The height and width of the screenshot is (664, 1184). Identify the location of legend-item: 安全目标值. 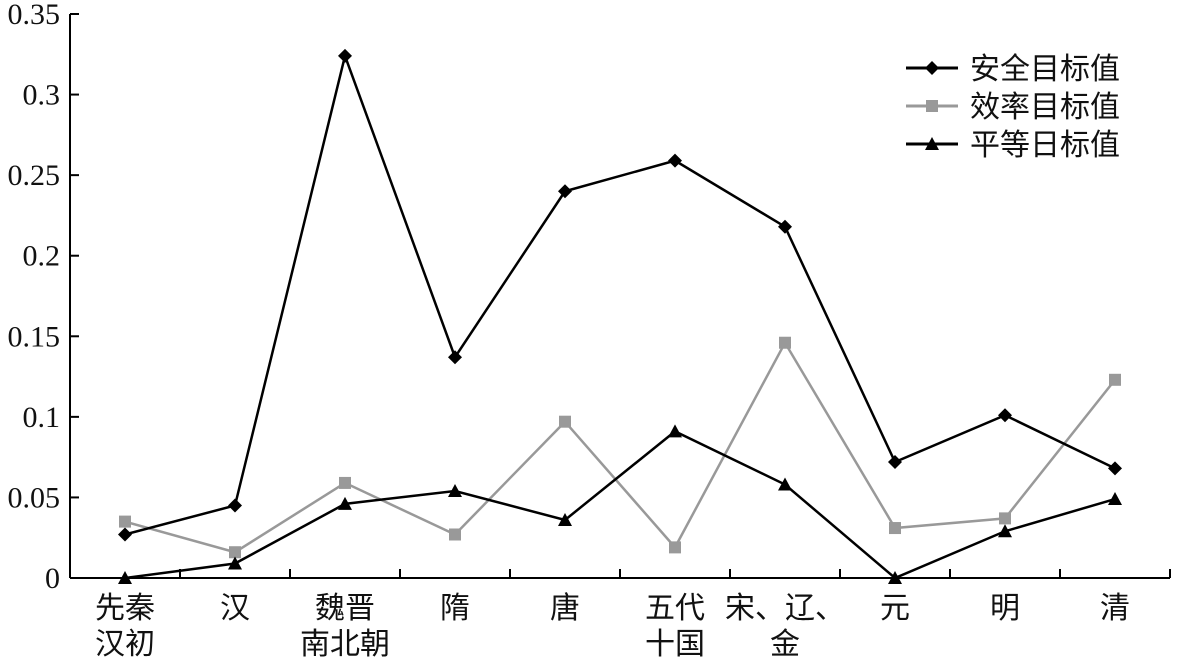
(1013, 69).